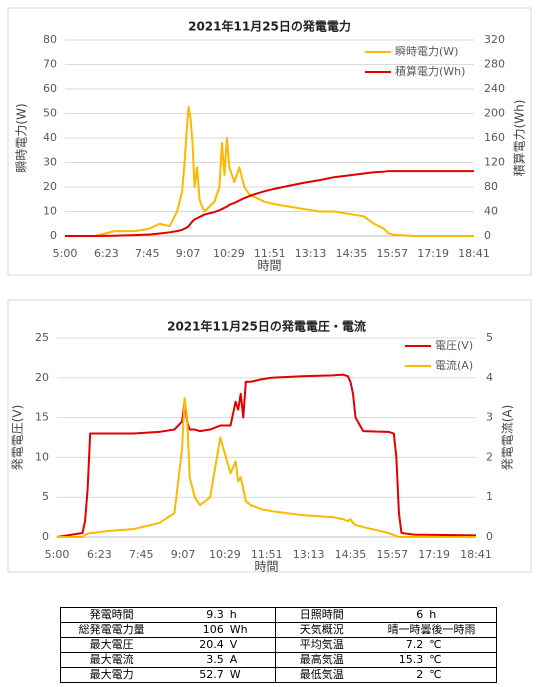  What do you see at coordinates (22, 137) in the screenshot?
I see `y-axis-title: 瞬時電力(W)` at bounding box center [22, 137].